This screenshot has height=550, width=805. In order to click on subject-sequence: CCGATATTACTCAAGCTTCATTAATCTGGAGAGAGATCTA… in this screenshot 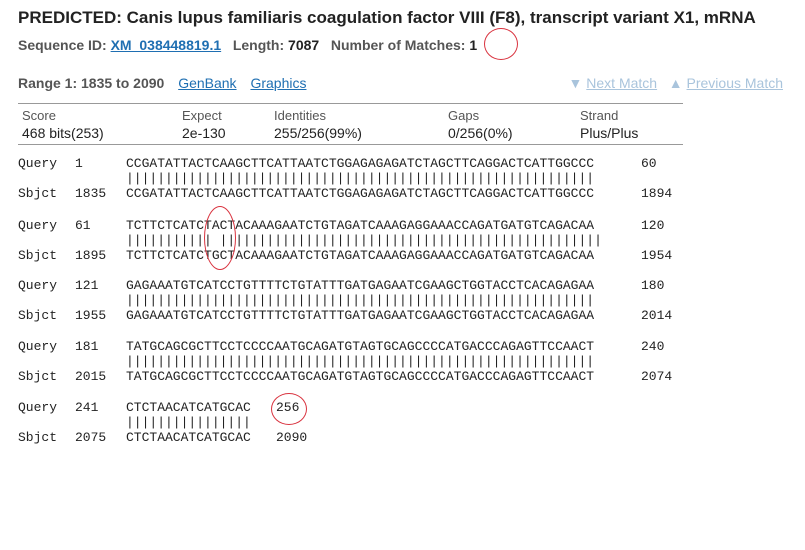, I will do `click(360, 193)`.